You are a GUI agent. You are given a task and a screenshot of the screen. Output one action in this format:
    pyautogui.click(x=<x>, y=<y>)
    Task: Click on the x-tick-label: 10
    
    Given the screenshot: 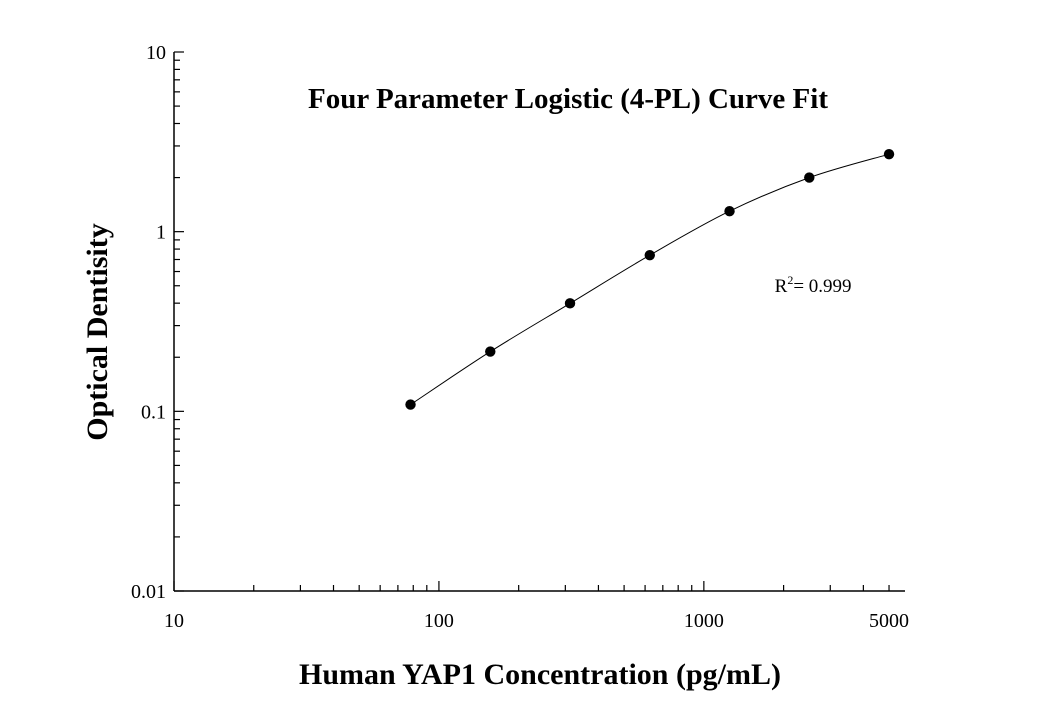 What is the action you would take?
    pyautogui.click(x=174, y=621)
    